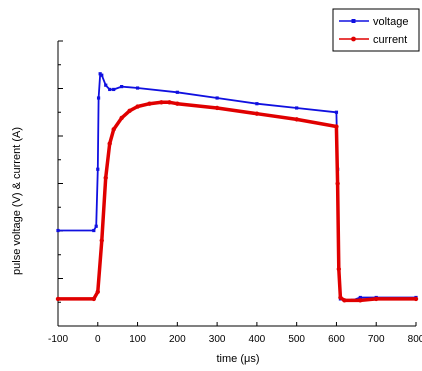 The height and width of the screenshot is (371, 422). What do you see at coordinates (177, 339) in the screenshot?
I see `x-tick-label: 200` at bounding box center [177, 339].